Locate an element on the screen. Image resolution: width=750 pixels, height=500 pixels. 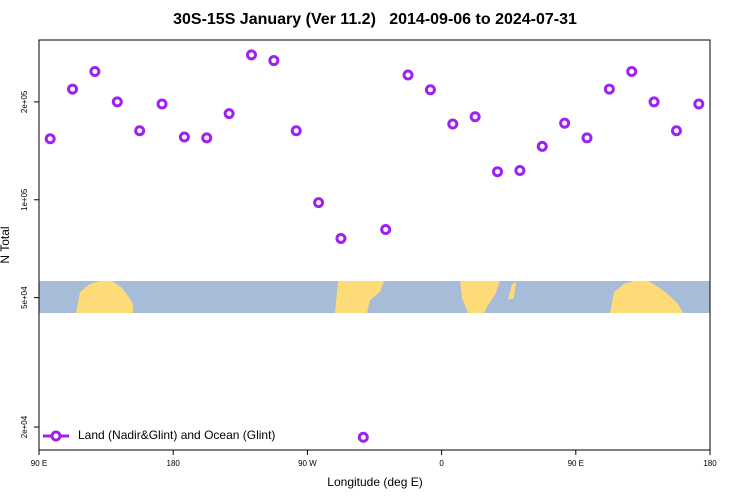
map-band is located at coordinates (374, 297).